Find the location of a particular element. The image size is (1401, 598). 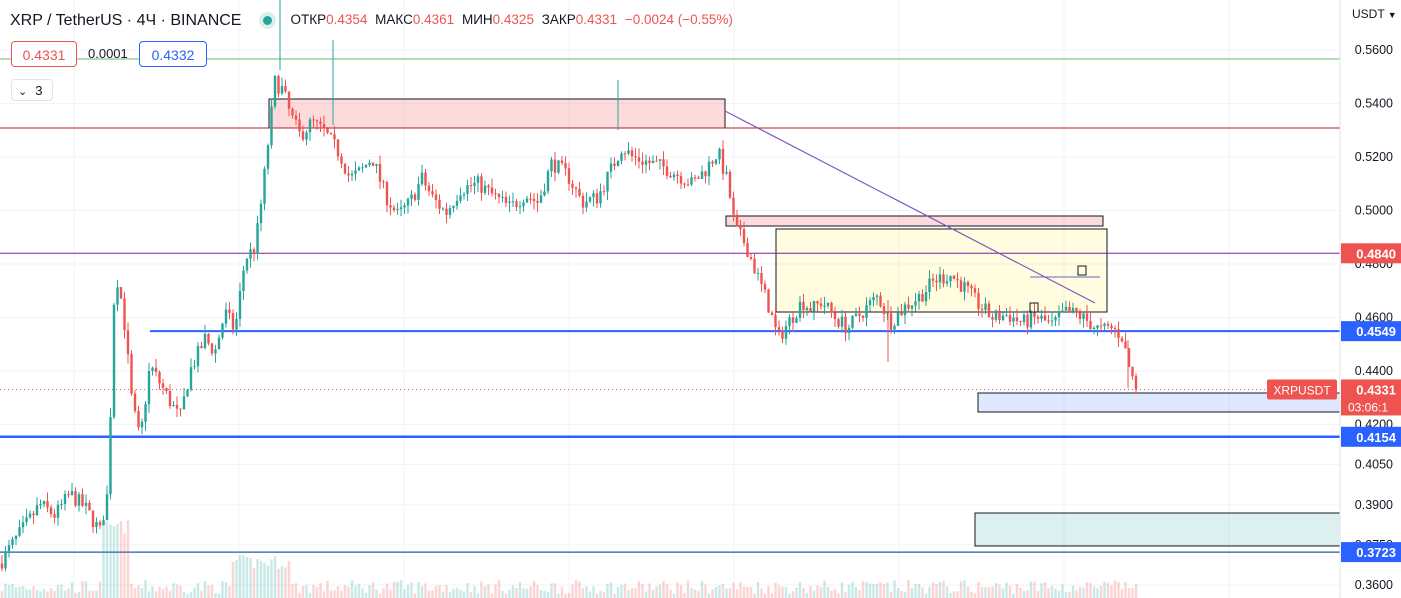

marker-box is located at coordinates (1034, 307).